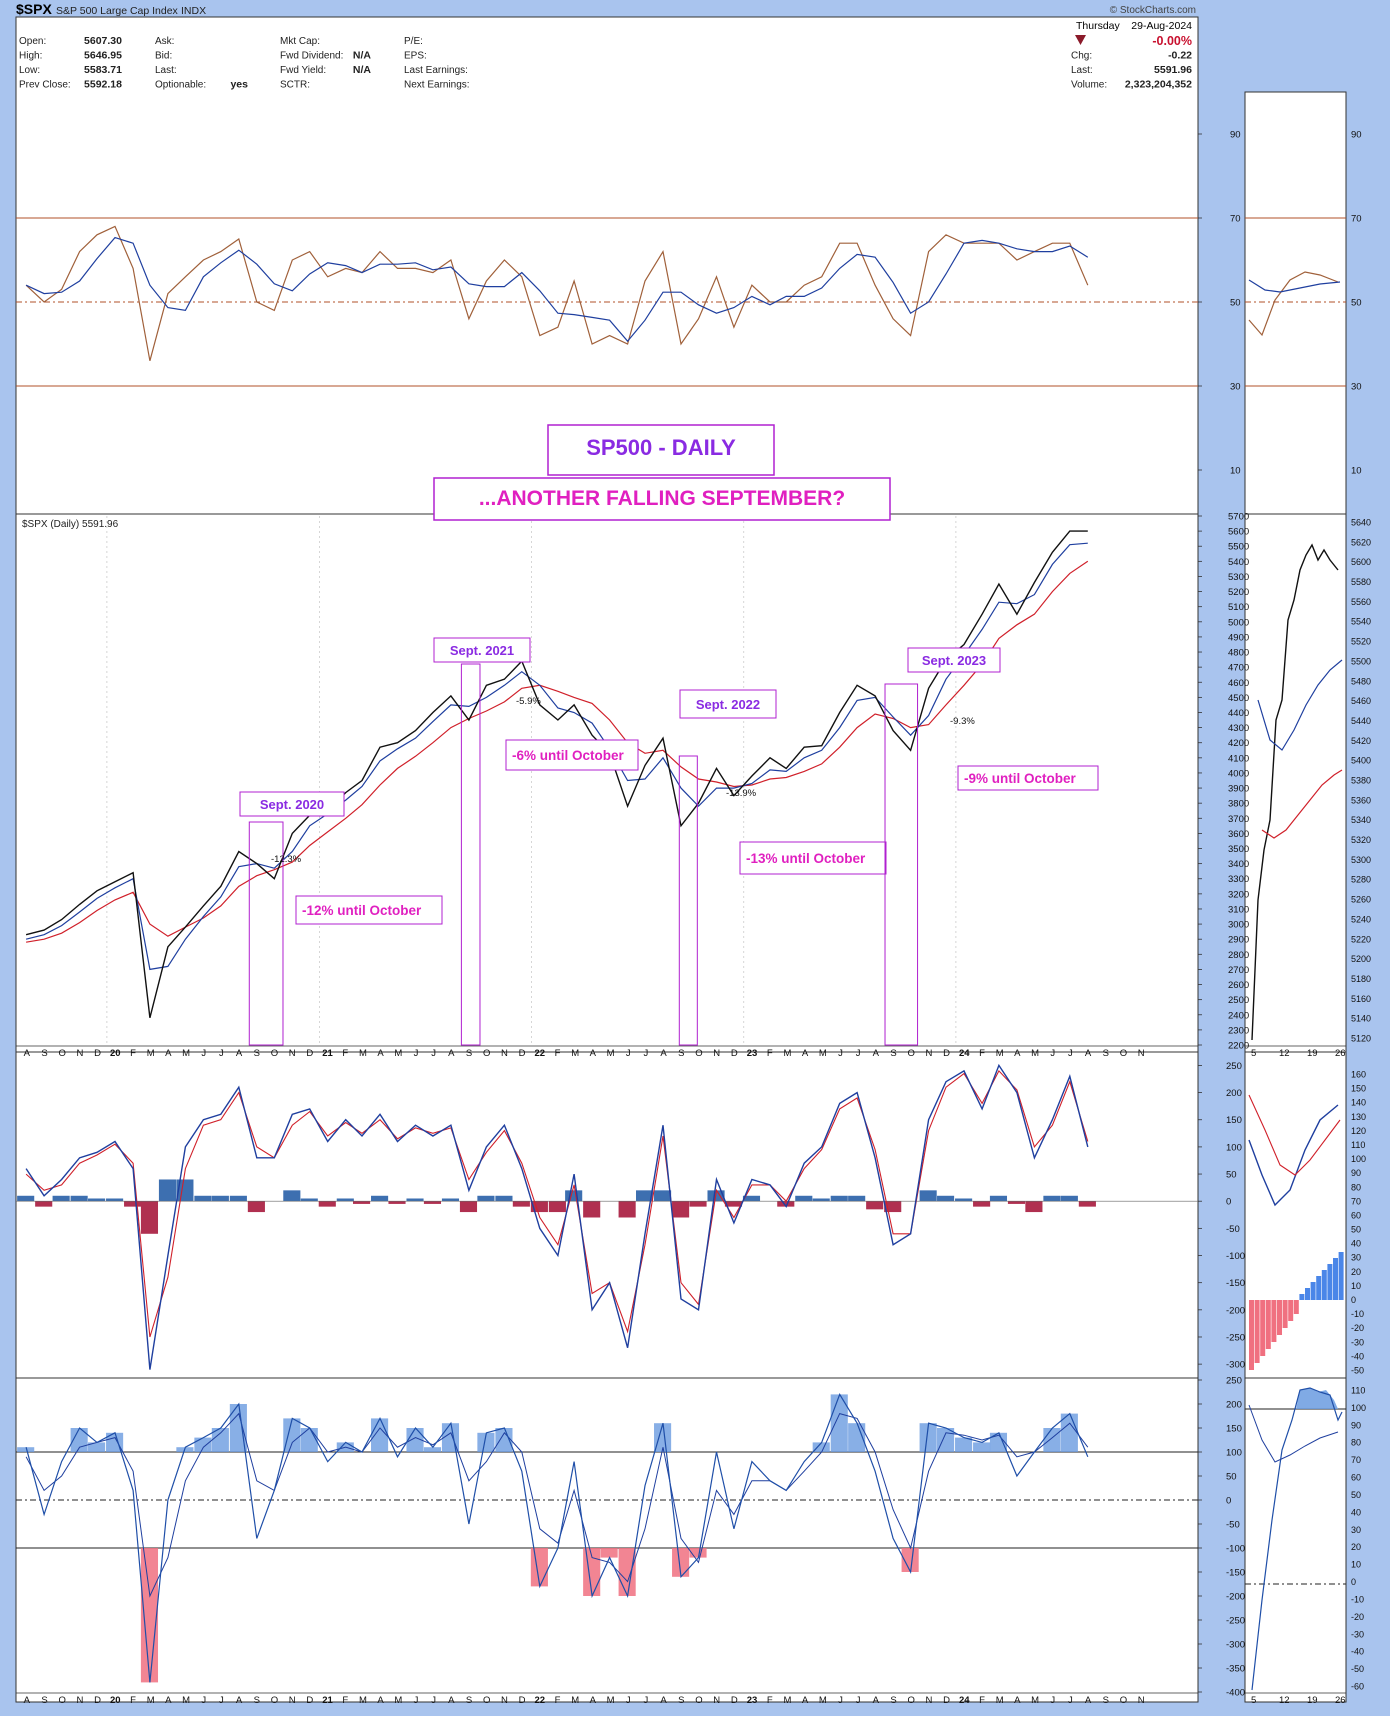 This screenshot has height=1716, width=1390. Describe the element at coordinates (1340, 1053) in the screenshot. I see `mini-day-label: 26` at that location.